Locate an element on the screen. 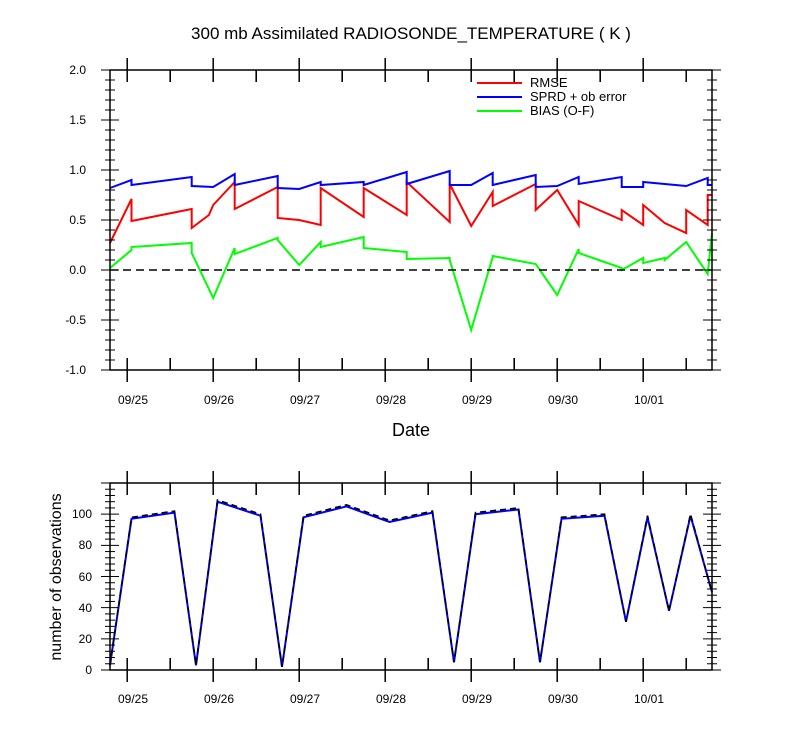 The image size is (800, 755). series-line-bias-o-f is located at coordinates (411, 283).